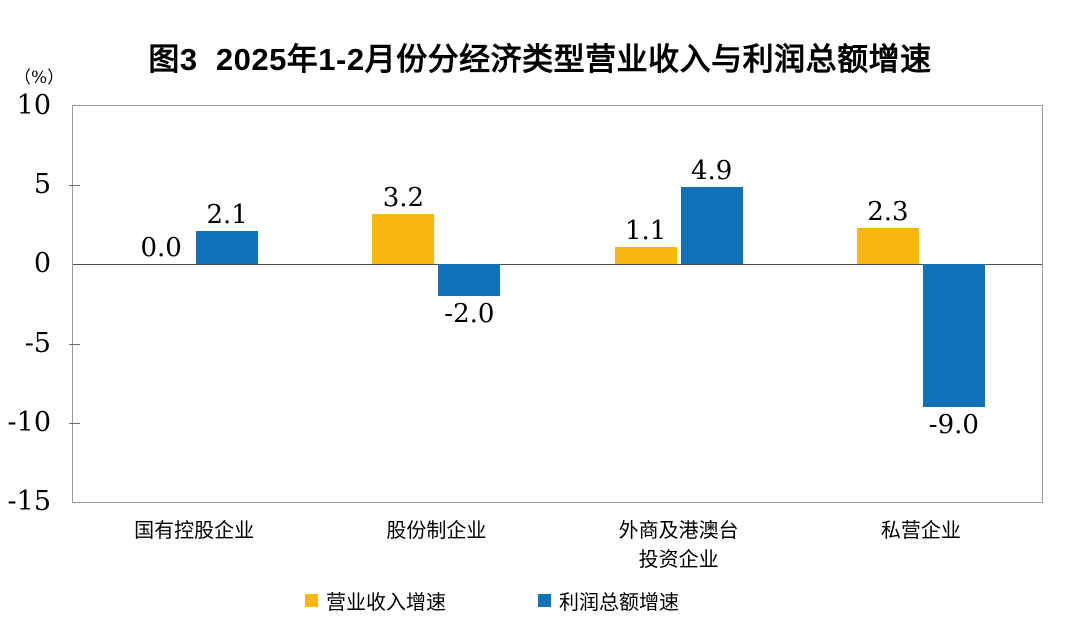 This screenshot has height=620, width=1080. I want to click on legend-label: 营业收入增速, so click(386, 602).